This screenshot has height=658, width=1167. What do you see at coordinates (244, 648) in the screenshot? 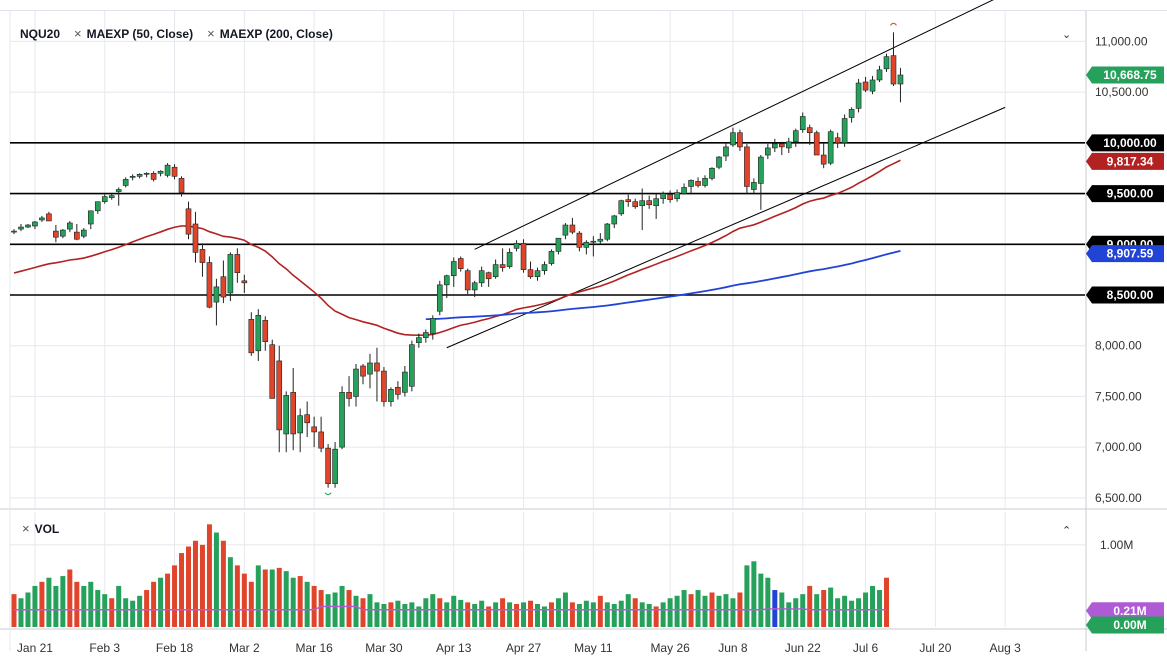
I see `time-tick-label: Mar 2` at bounding box center [244, 648].